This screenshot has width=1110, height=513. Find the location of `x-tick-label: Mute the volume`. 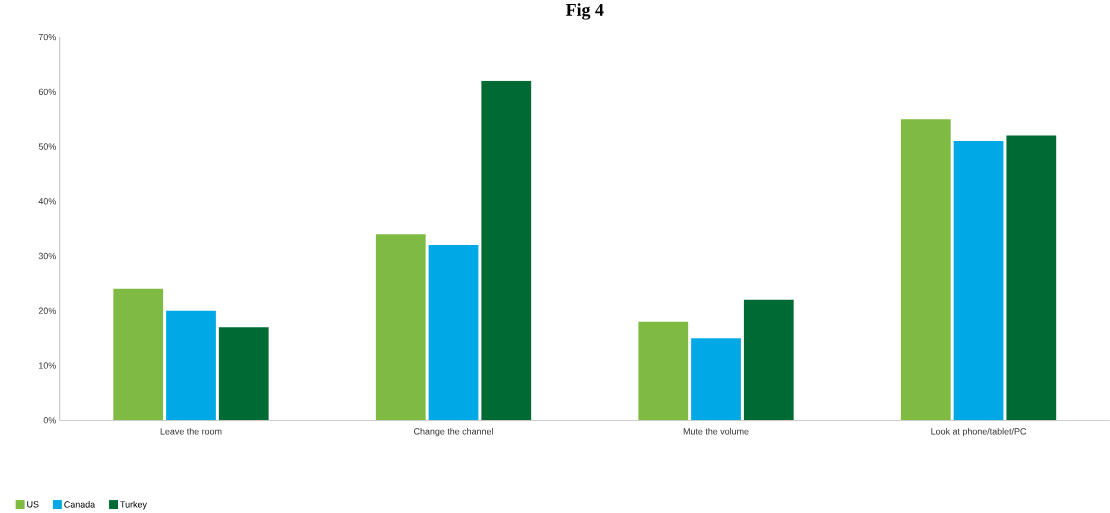

x-tick-label: Mute the volume is located at coordinates (716, 431).